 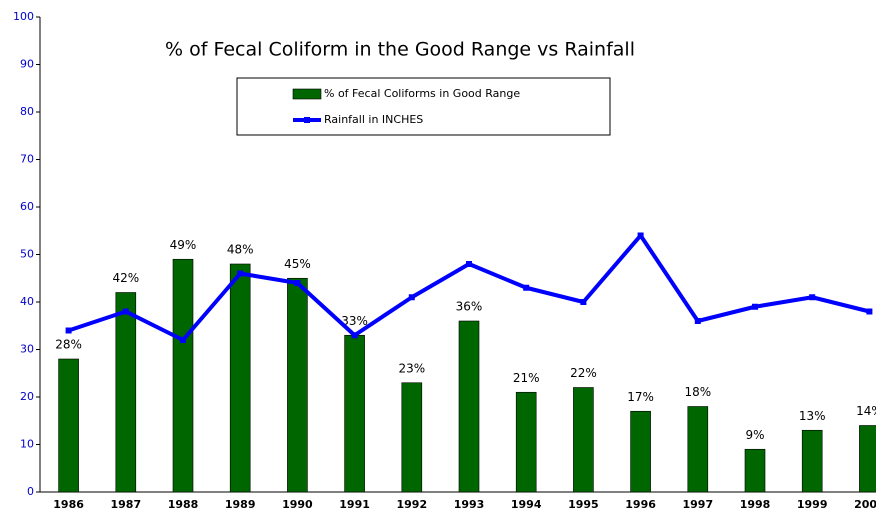 What do you see at coordinates (307, 120) in the screenshot?
I see `legend-marker` at bounding box center [307, 120].